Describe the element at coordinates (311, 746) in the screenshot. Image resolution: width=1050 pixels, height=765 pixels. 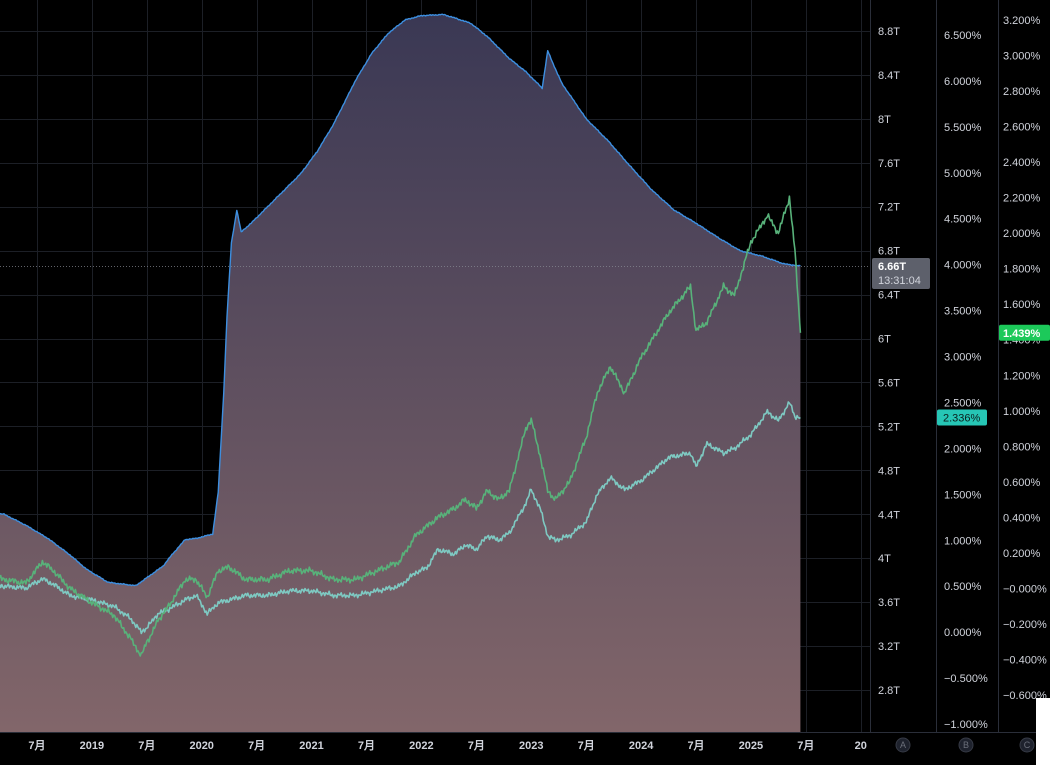
I see `time-axis-label: 2021` at that location.